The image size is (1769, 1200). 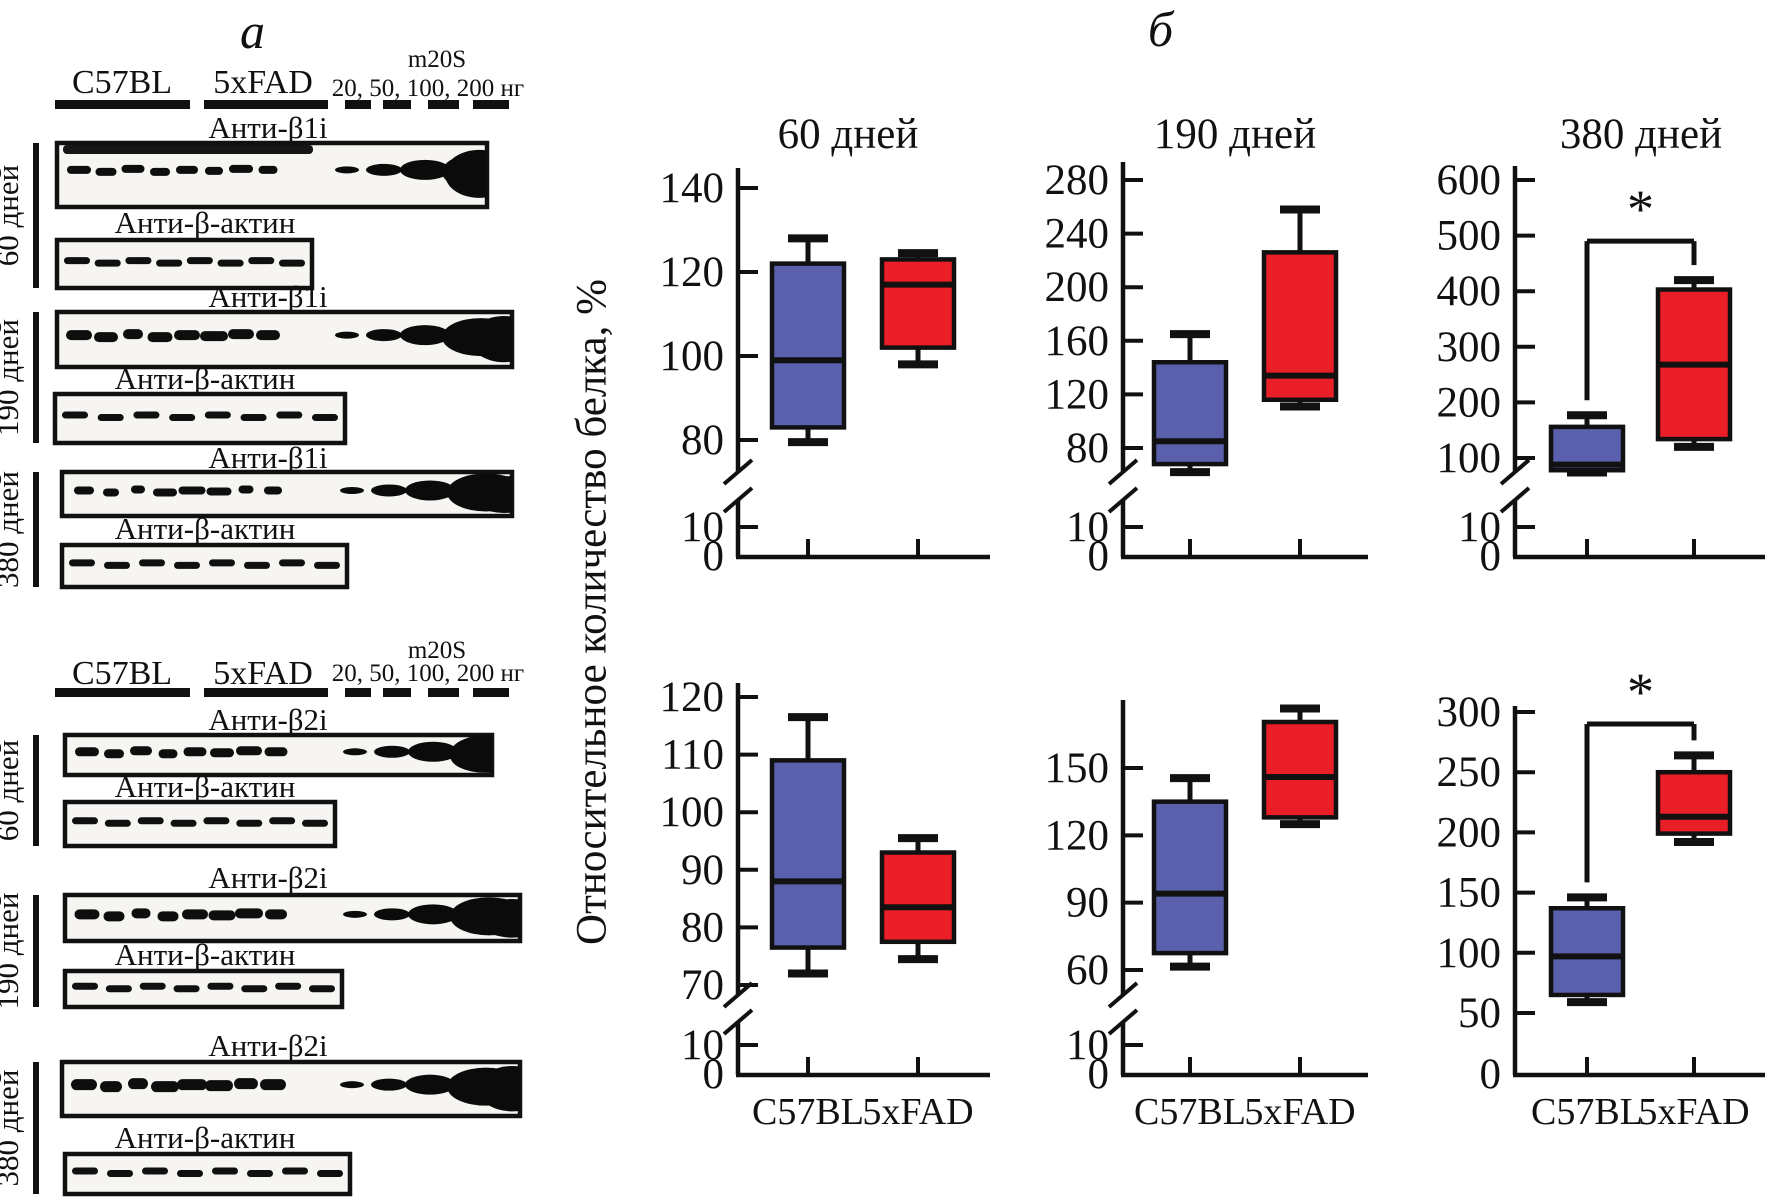 I want to click on y-tick-label: 240, so click(x=1077, y=234).